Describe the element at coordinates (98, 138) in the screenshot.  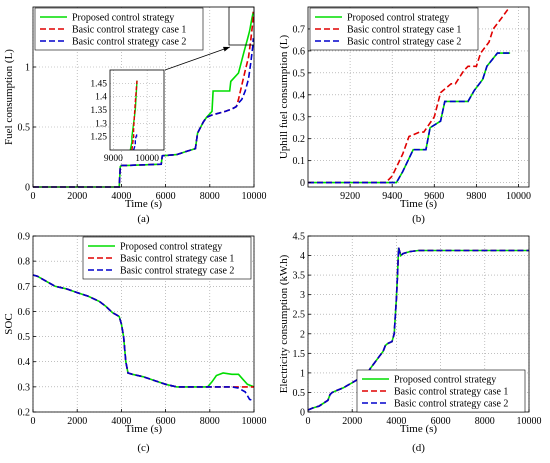
I see `inset-y-tick-label: 1.25` at that location.